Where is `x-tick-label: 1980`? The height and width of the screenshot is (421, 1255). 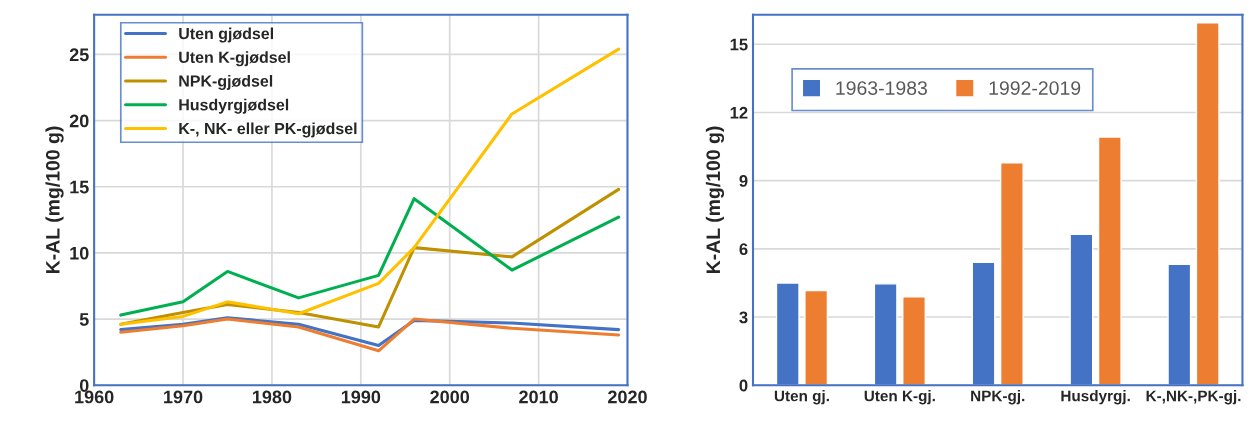
x-tick-label: 1980 is located at coordinates (272, 397).